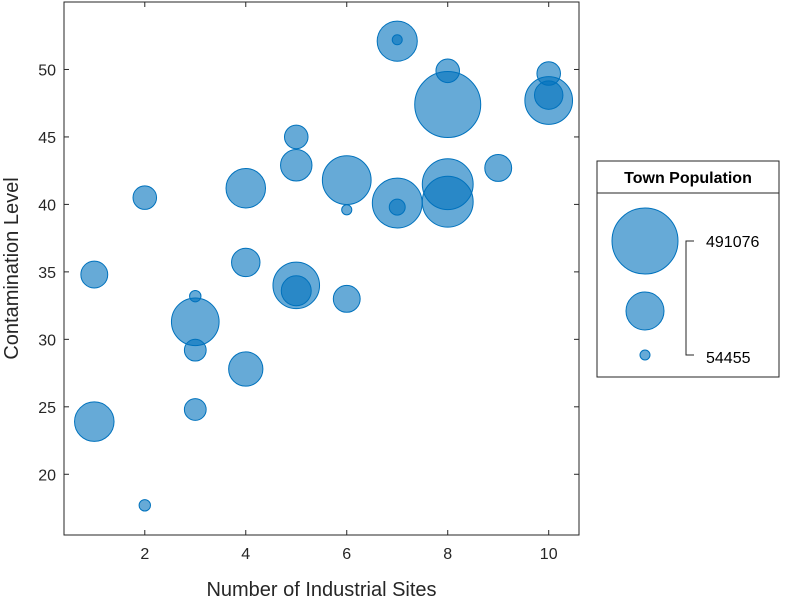 The width and height of the screenshot is (790, 600). Describe the element at coordinates (47, 475) in the screenshot. I see `y-tick-label: 20` at that location.